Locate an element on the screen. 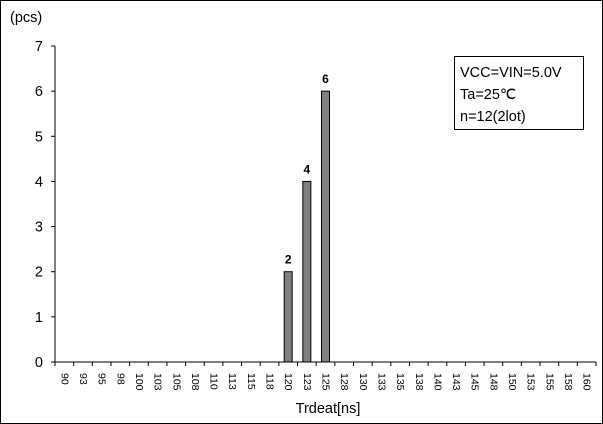 The height and width of the screenshot is (424, 603). x-tick-label: 145 is located at coordinates (475, 382).